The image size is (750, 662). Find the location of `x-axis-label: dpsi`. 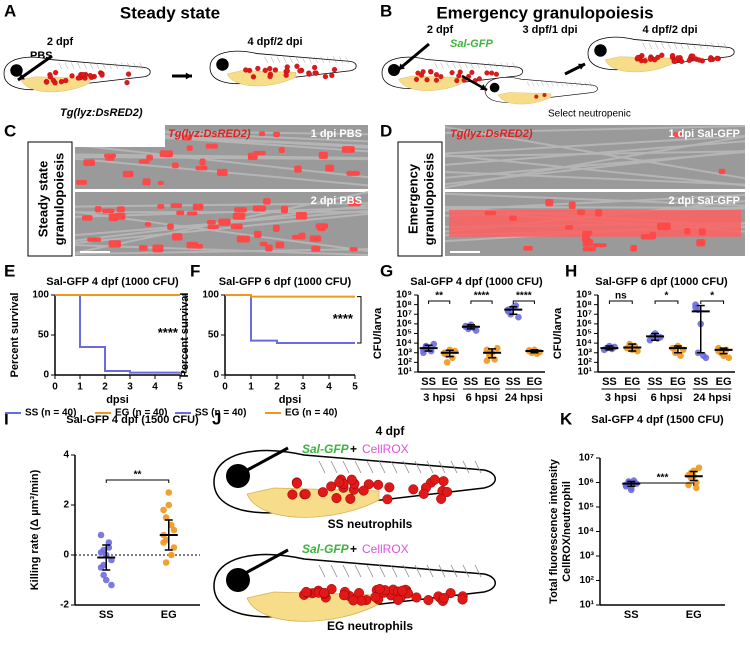

x-axis-label: dpsi is located at coordinates (117, 400).